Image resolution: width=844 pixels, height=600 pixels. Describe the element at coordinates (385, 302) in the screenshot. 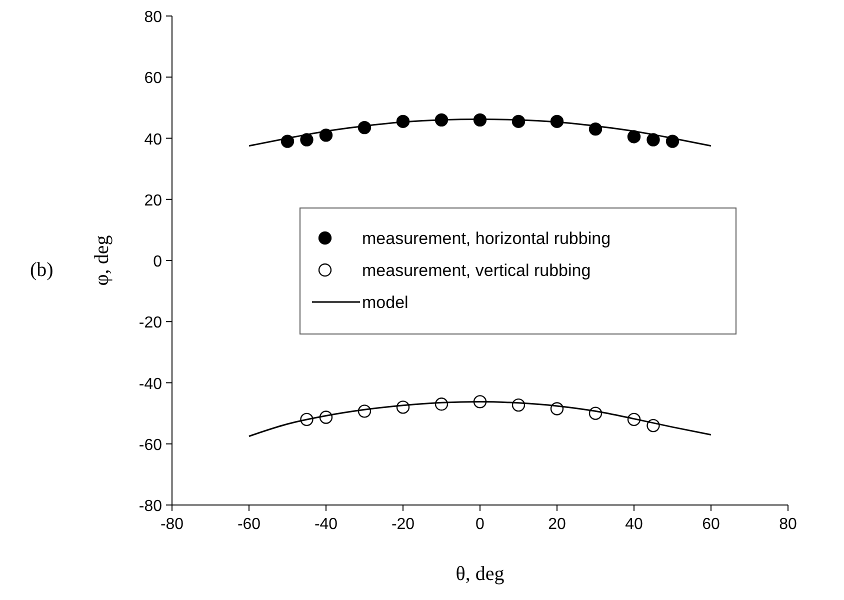

I see `legend-label: model` at that location.